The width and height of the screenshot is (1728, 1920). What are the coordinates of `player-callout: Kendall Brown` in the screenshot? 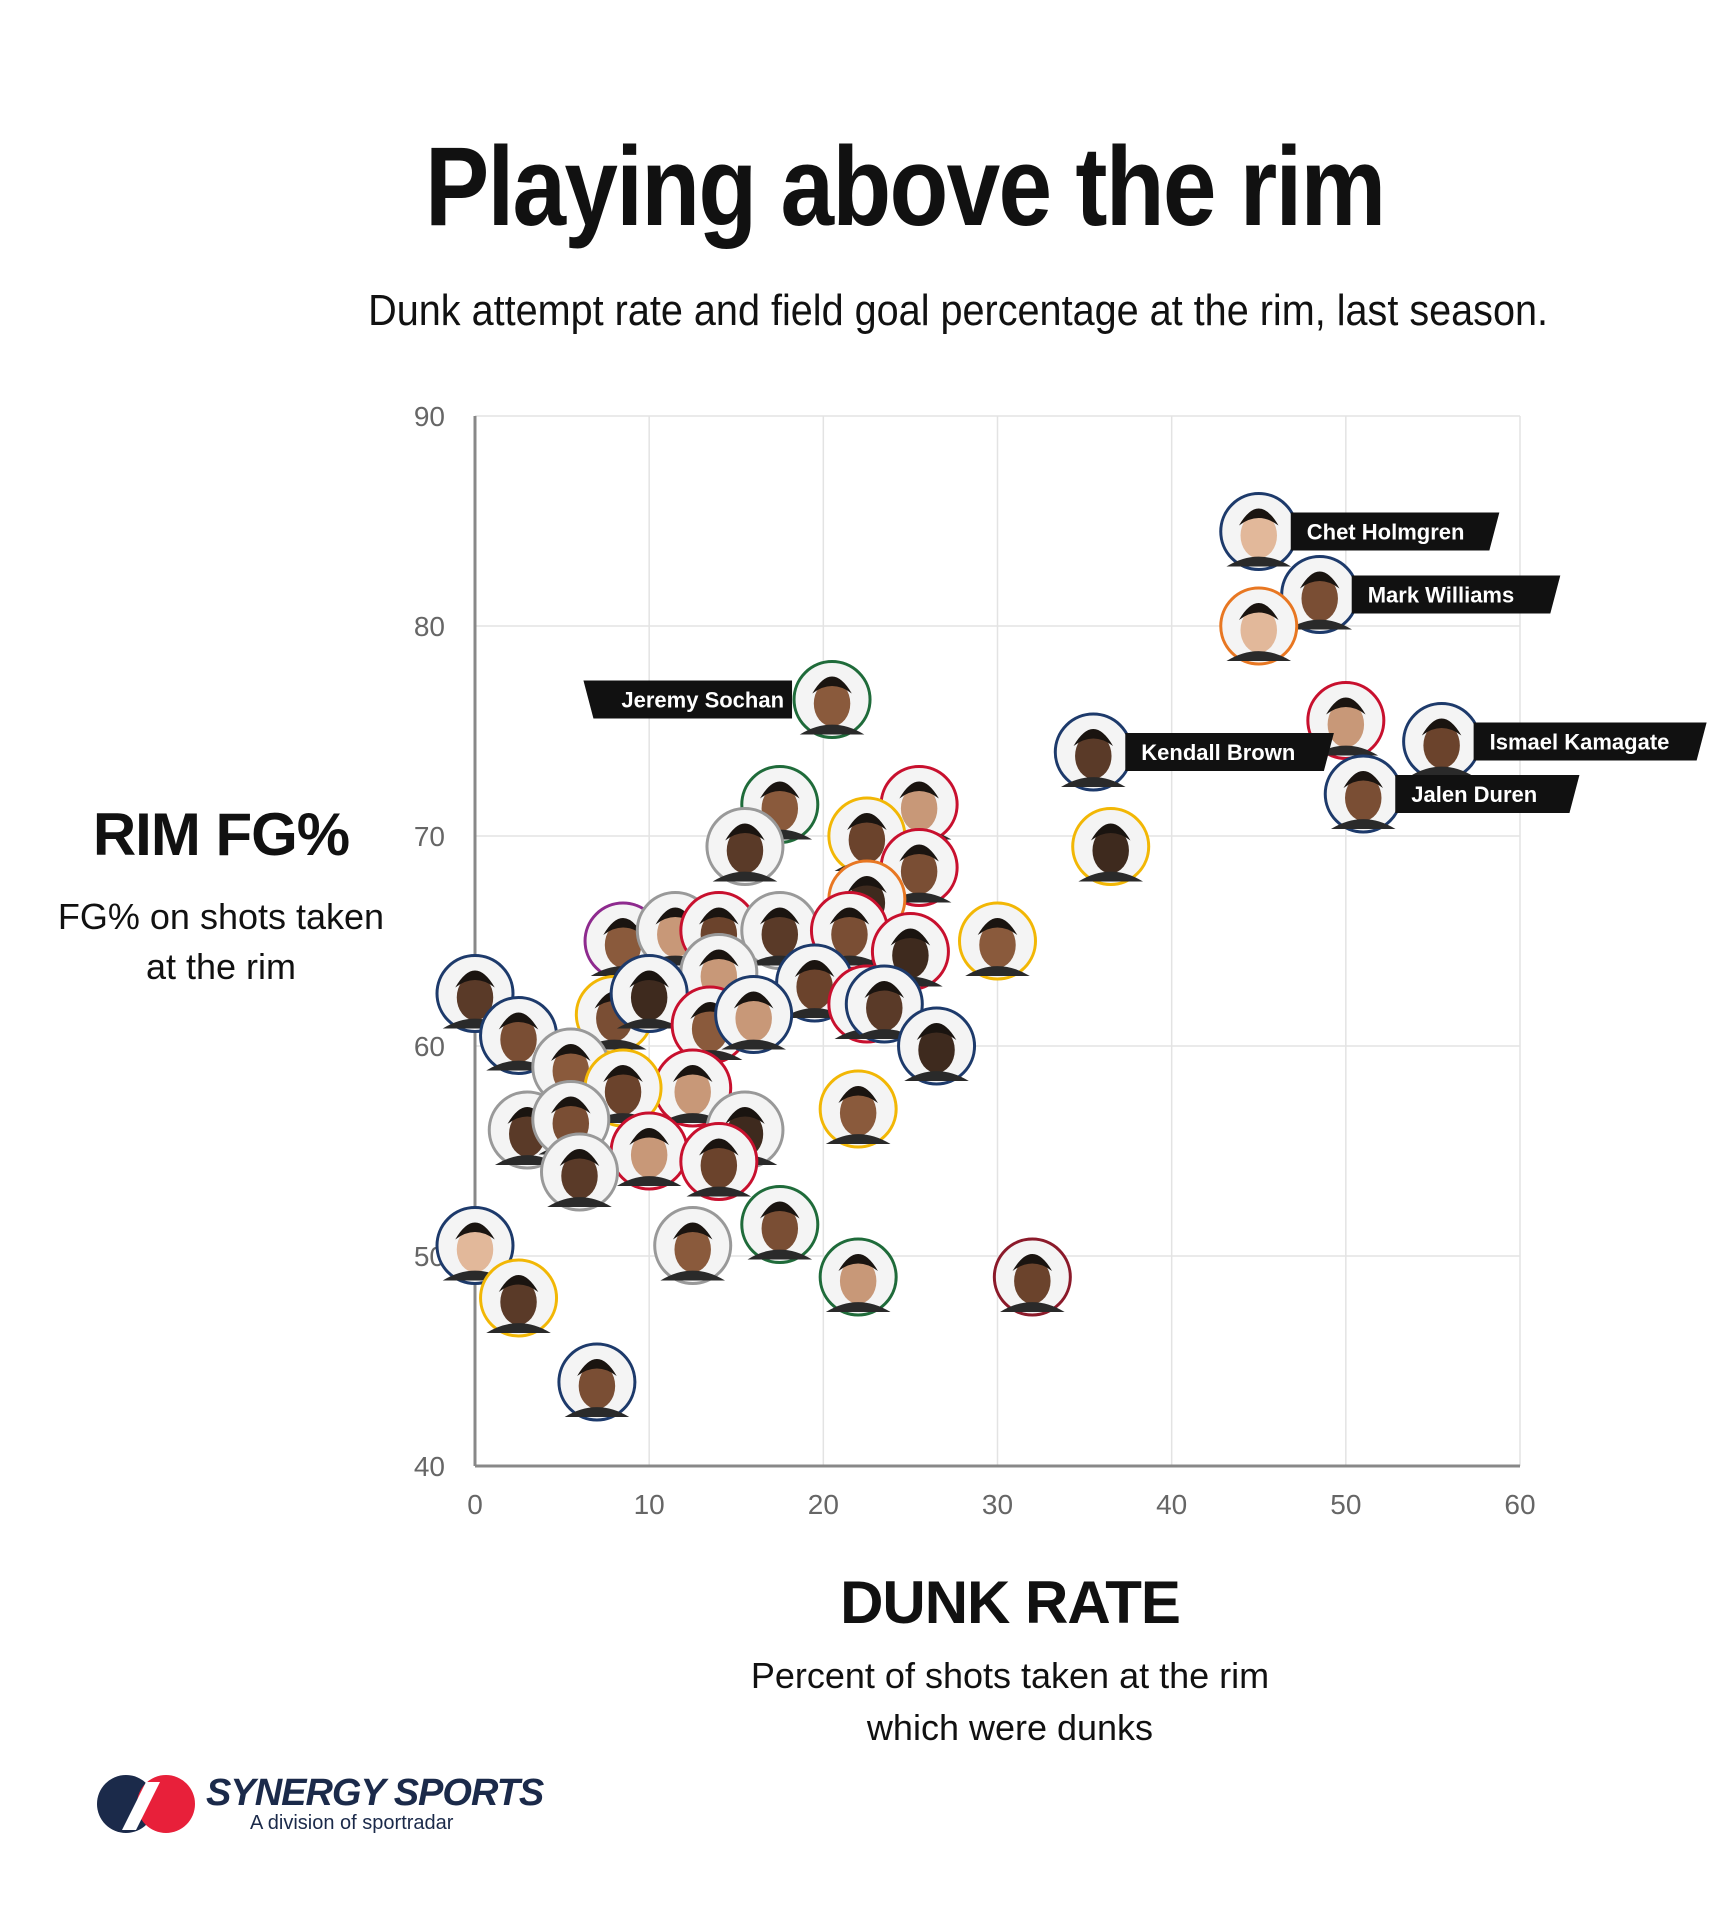 It's located at (1229, 752).